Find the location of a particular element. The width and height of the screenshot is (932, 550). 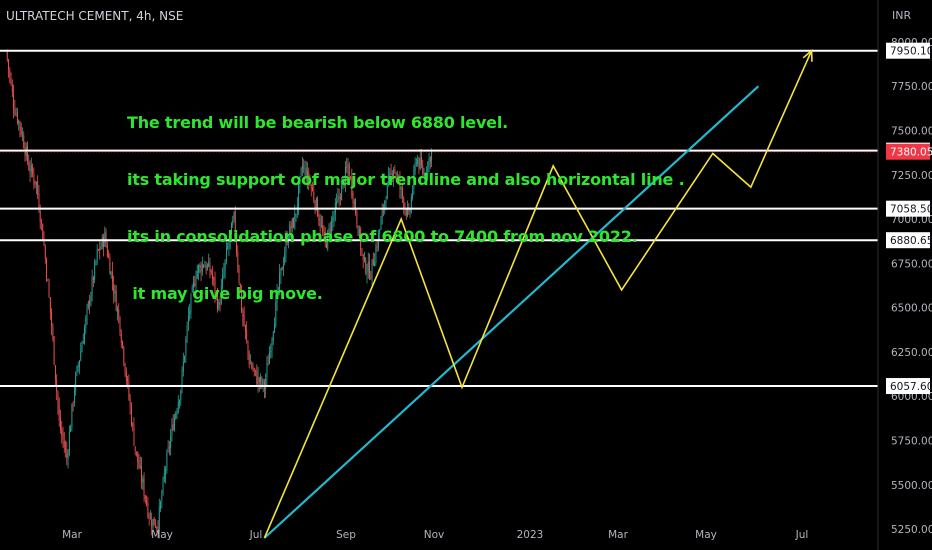

y-tick-label: 6750.00 is located at coordinates (911, 264).